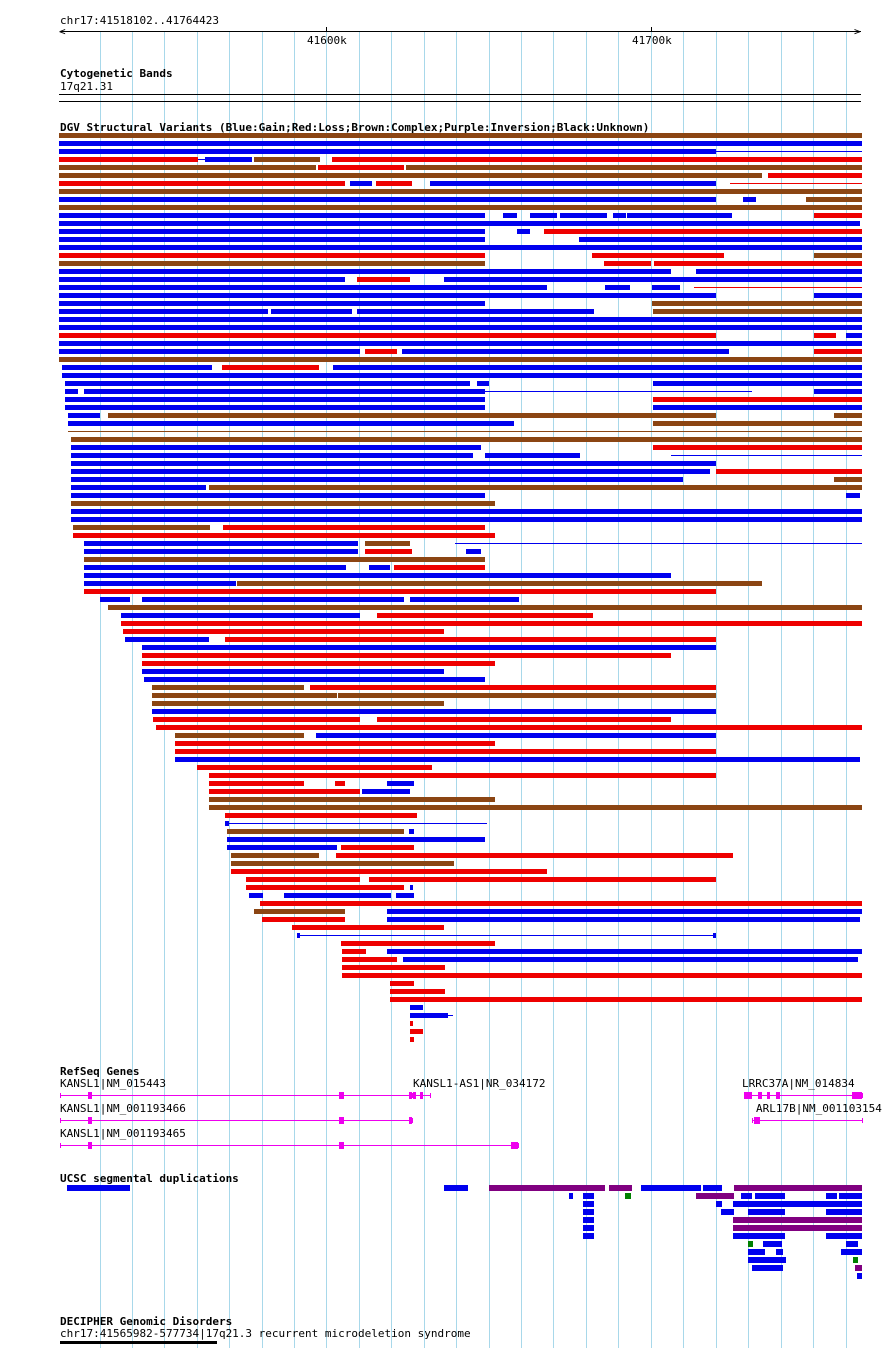 This screenshot has width=890, height=1349. What do you see at coordinates (819, 1108) in the screenshot?
I see `gene-label-arl17b: ARL17B|NM_001103154` at bounding box center [819, 1108].